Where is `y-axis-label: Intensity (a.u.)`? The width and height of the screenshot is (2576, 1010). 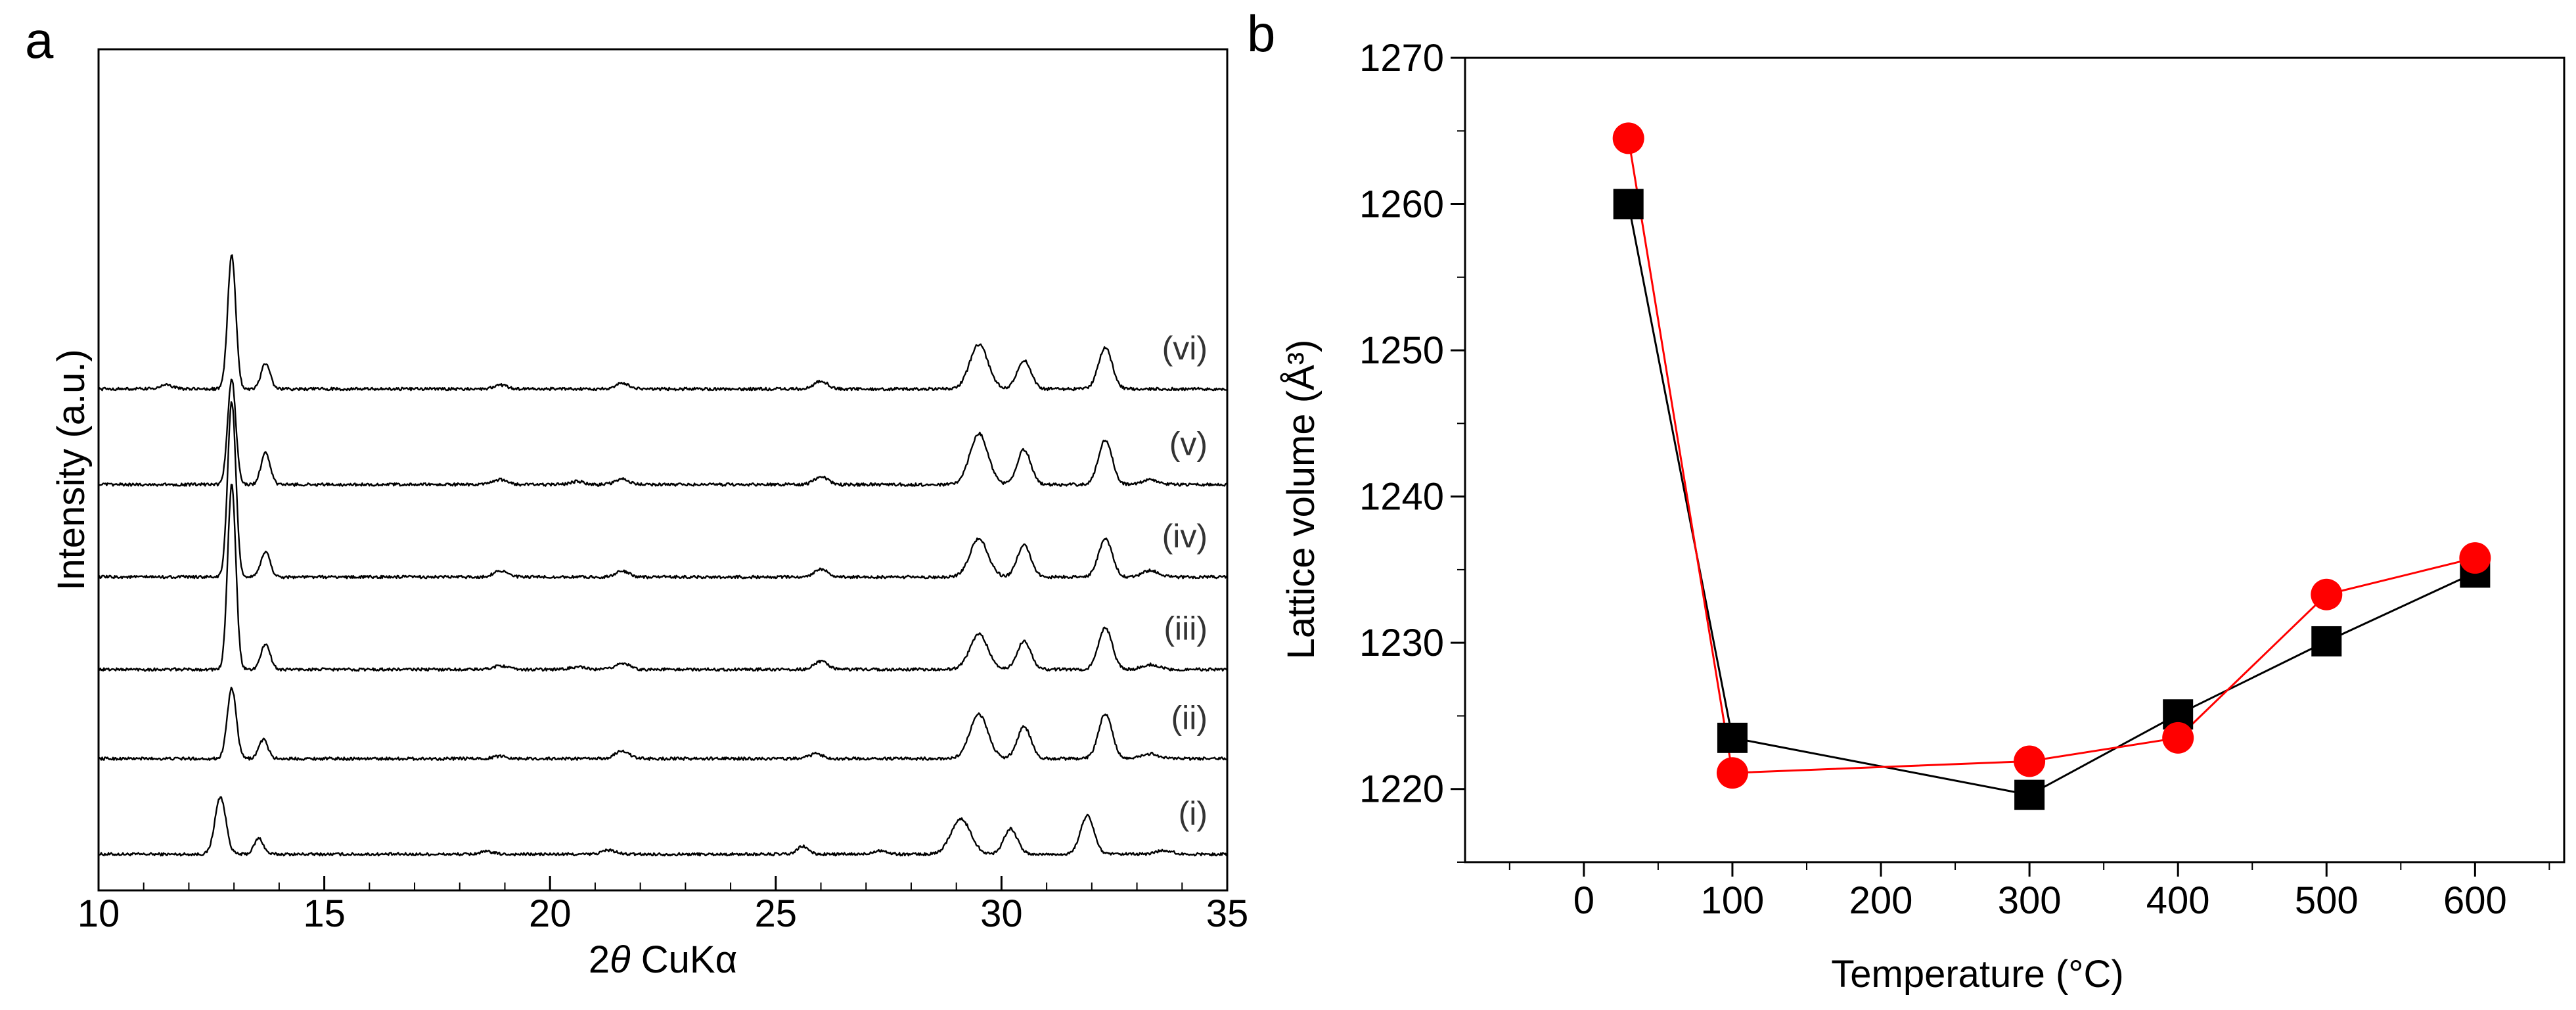 y-axis-label: Intensity (a.u.) is located at coordinates (71, 469).